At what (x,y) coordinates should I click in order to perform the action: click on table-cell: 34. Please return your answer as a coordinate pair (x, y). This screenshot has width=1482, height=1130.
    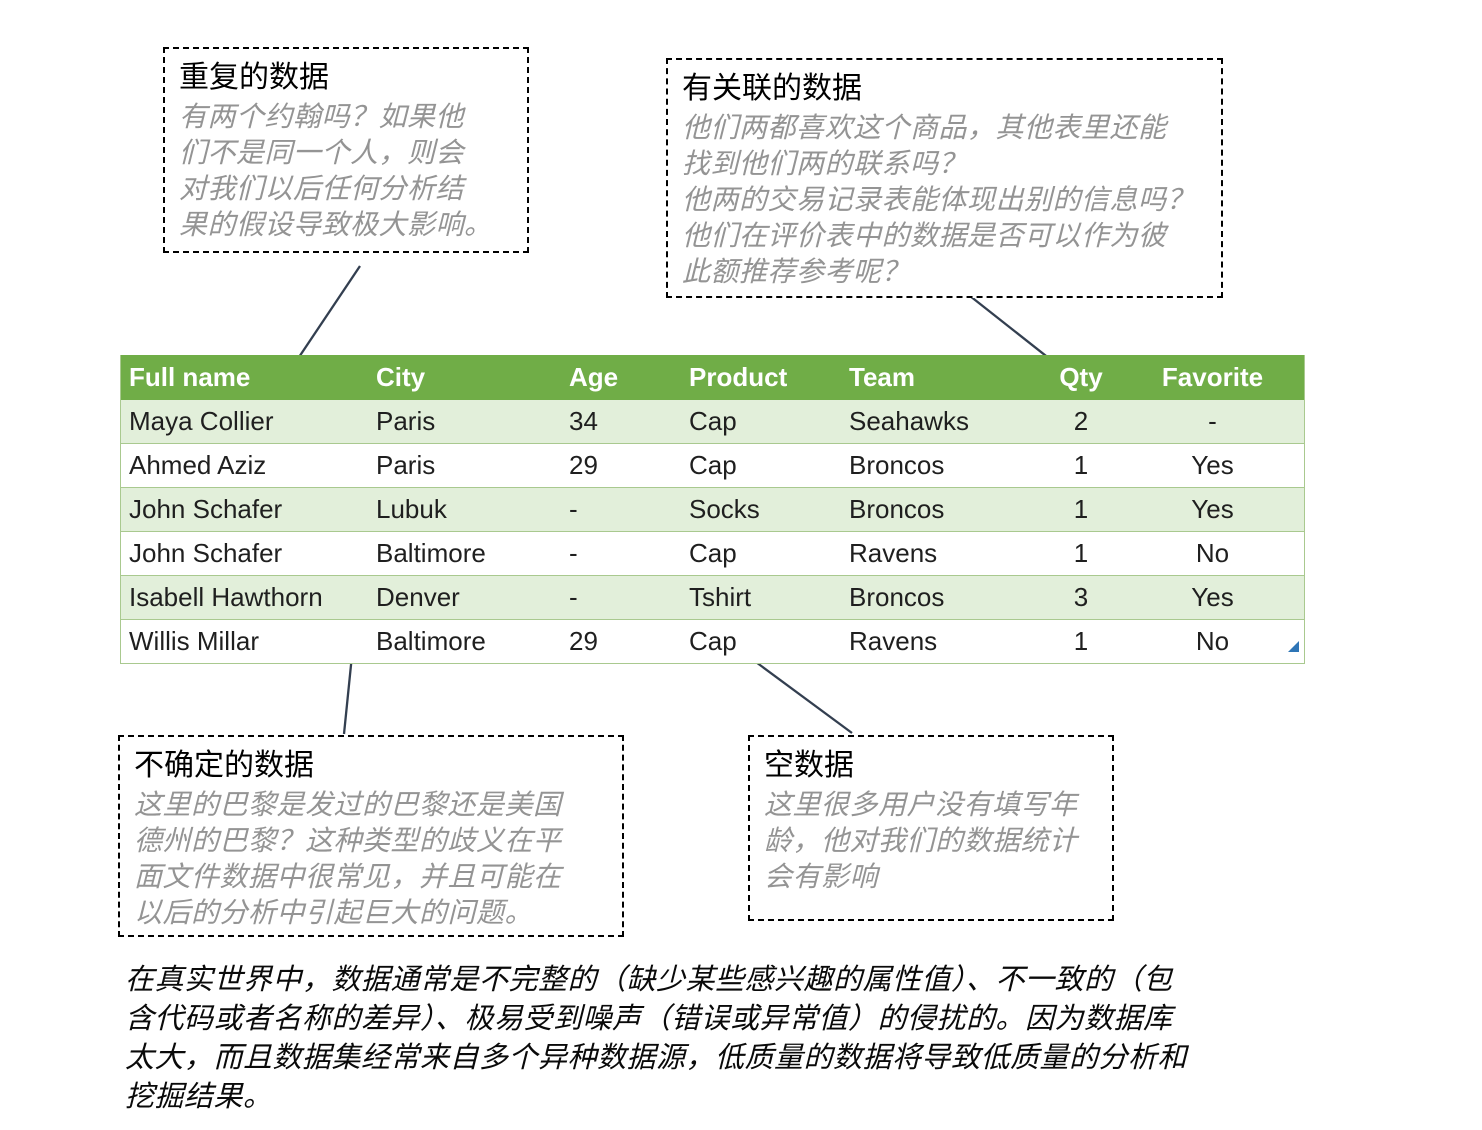
    Looking at the image, I should click on (583, 421).